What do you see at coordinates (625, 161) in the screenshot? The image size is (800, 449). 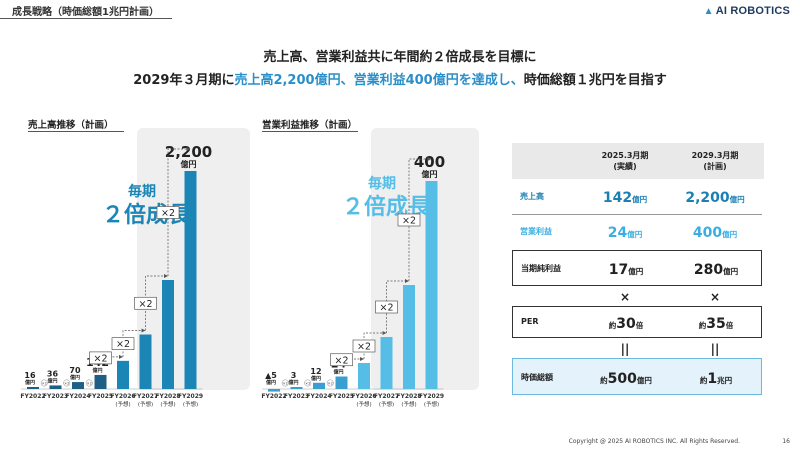 I see `col1-header: 2025.3月期 (実績)` at bounding box center [625, 161].